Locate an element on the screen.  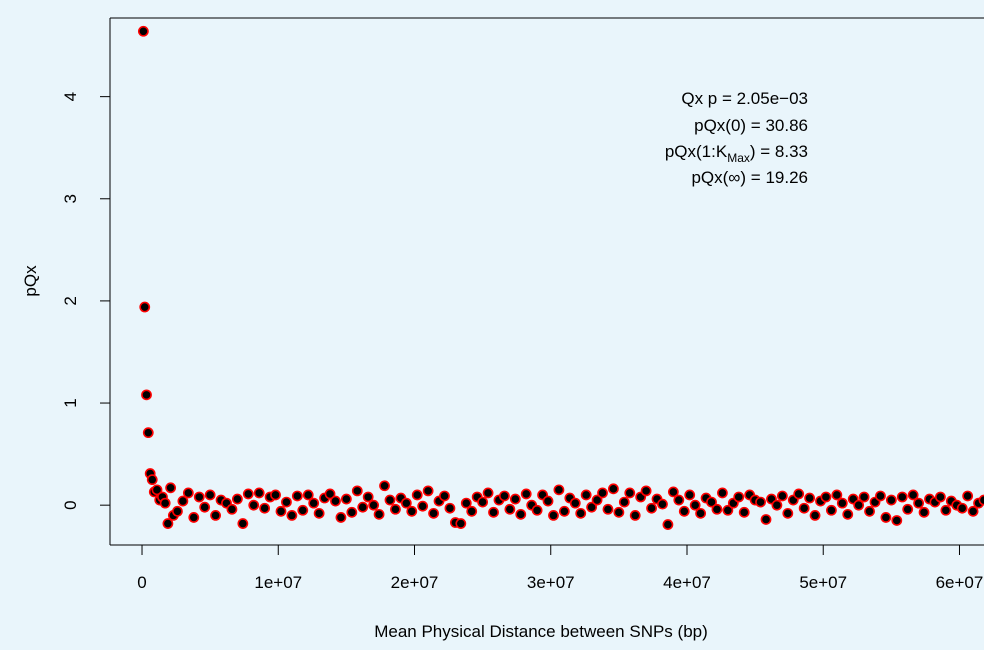
y-axis-label: pQx is located at coordinates (30, 281).